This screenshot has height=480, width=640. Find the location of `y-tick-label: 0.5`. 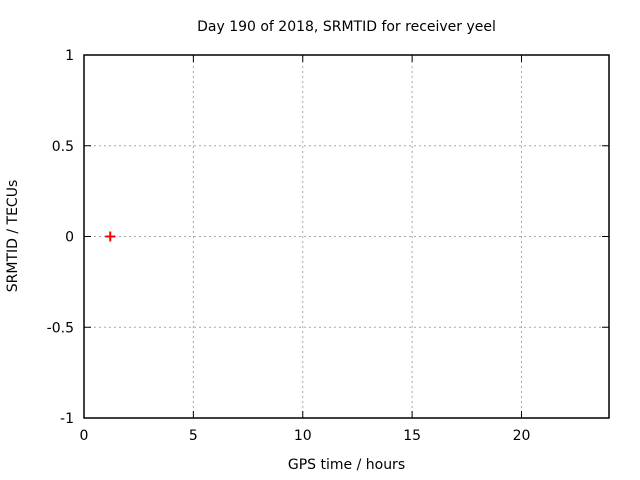

y-tick-label: 0.5 is located at coordinates (63, 147).